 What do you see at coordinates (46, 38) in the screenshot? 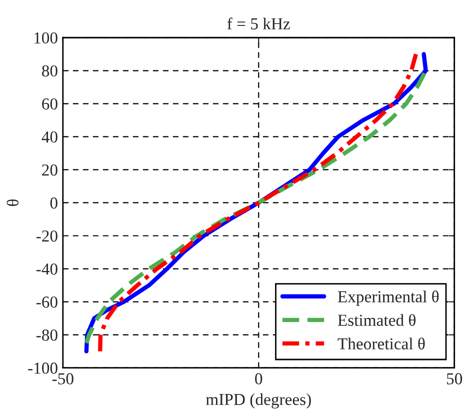
I see `y-tick-label: 100` at bounding box center [46, 38].